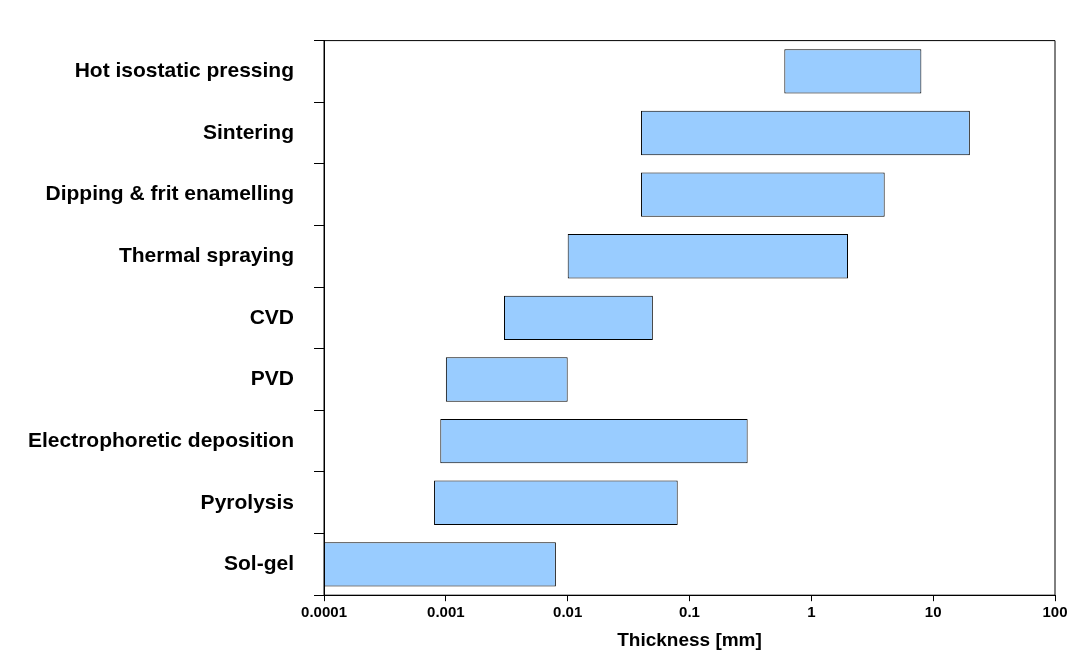  I want to click on y-tick-label: Sol-gel, so click(259, 563).